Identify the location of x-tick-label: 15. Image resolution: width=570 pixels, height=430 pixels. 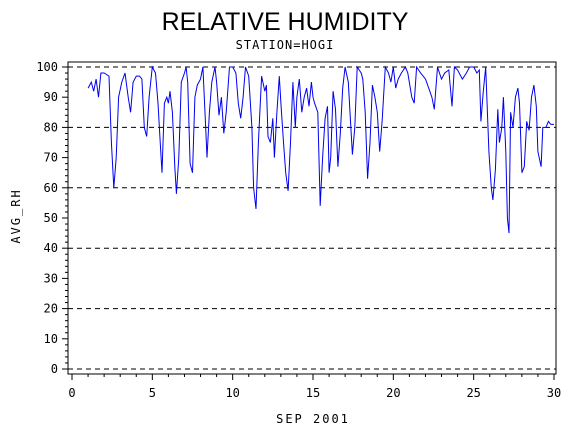
(313, 393).